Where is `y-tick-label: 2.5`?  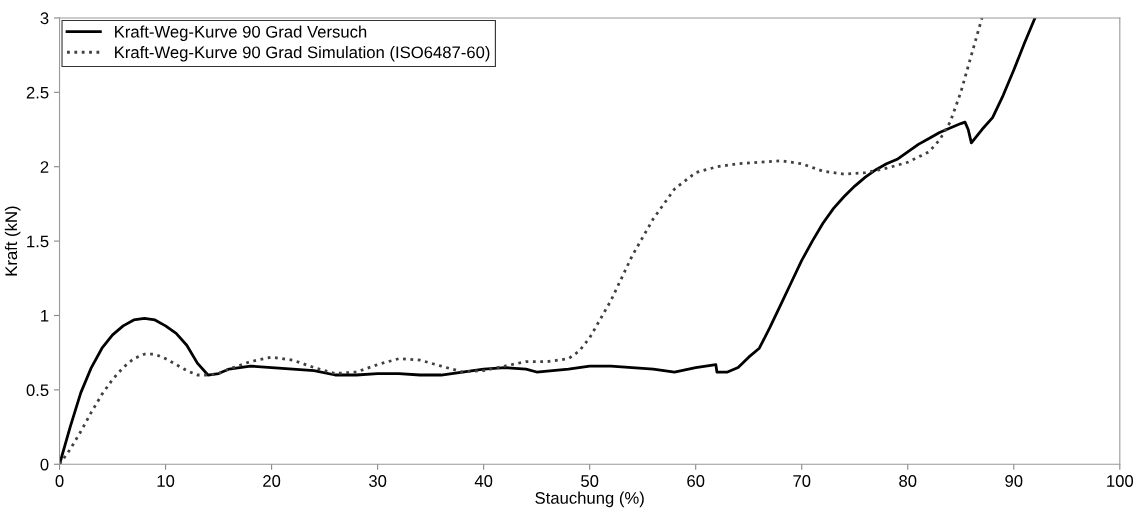 y-tick-label: 2.5 is located at coordinates (37, 92).